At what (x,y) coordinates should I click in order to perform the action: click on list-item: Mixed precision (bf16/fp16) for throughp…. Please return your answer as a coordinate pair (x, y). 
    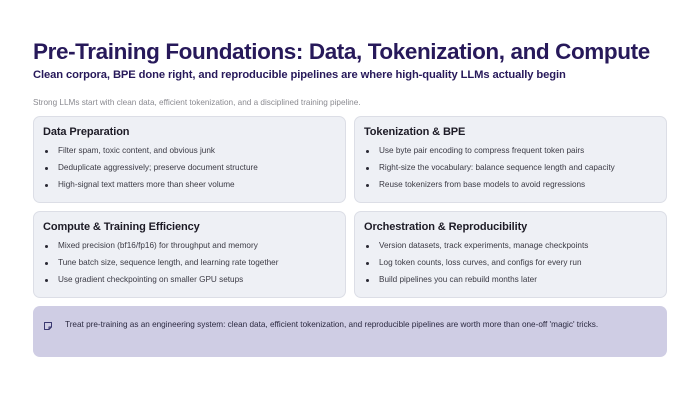
    Looking at the image, I should click on (189, 245).